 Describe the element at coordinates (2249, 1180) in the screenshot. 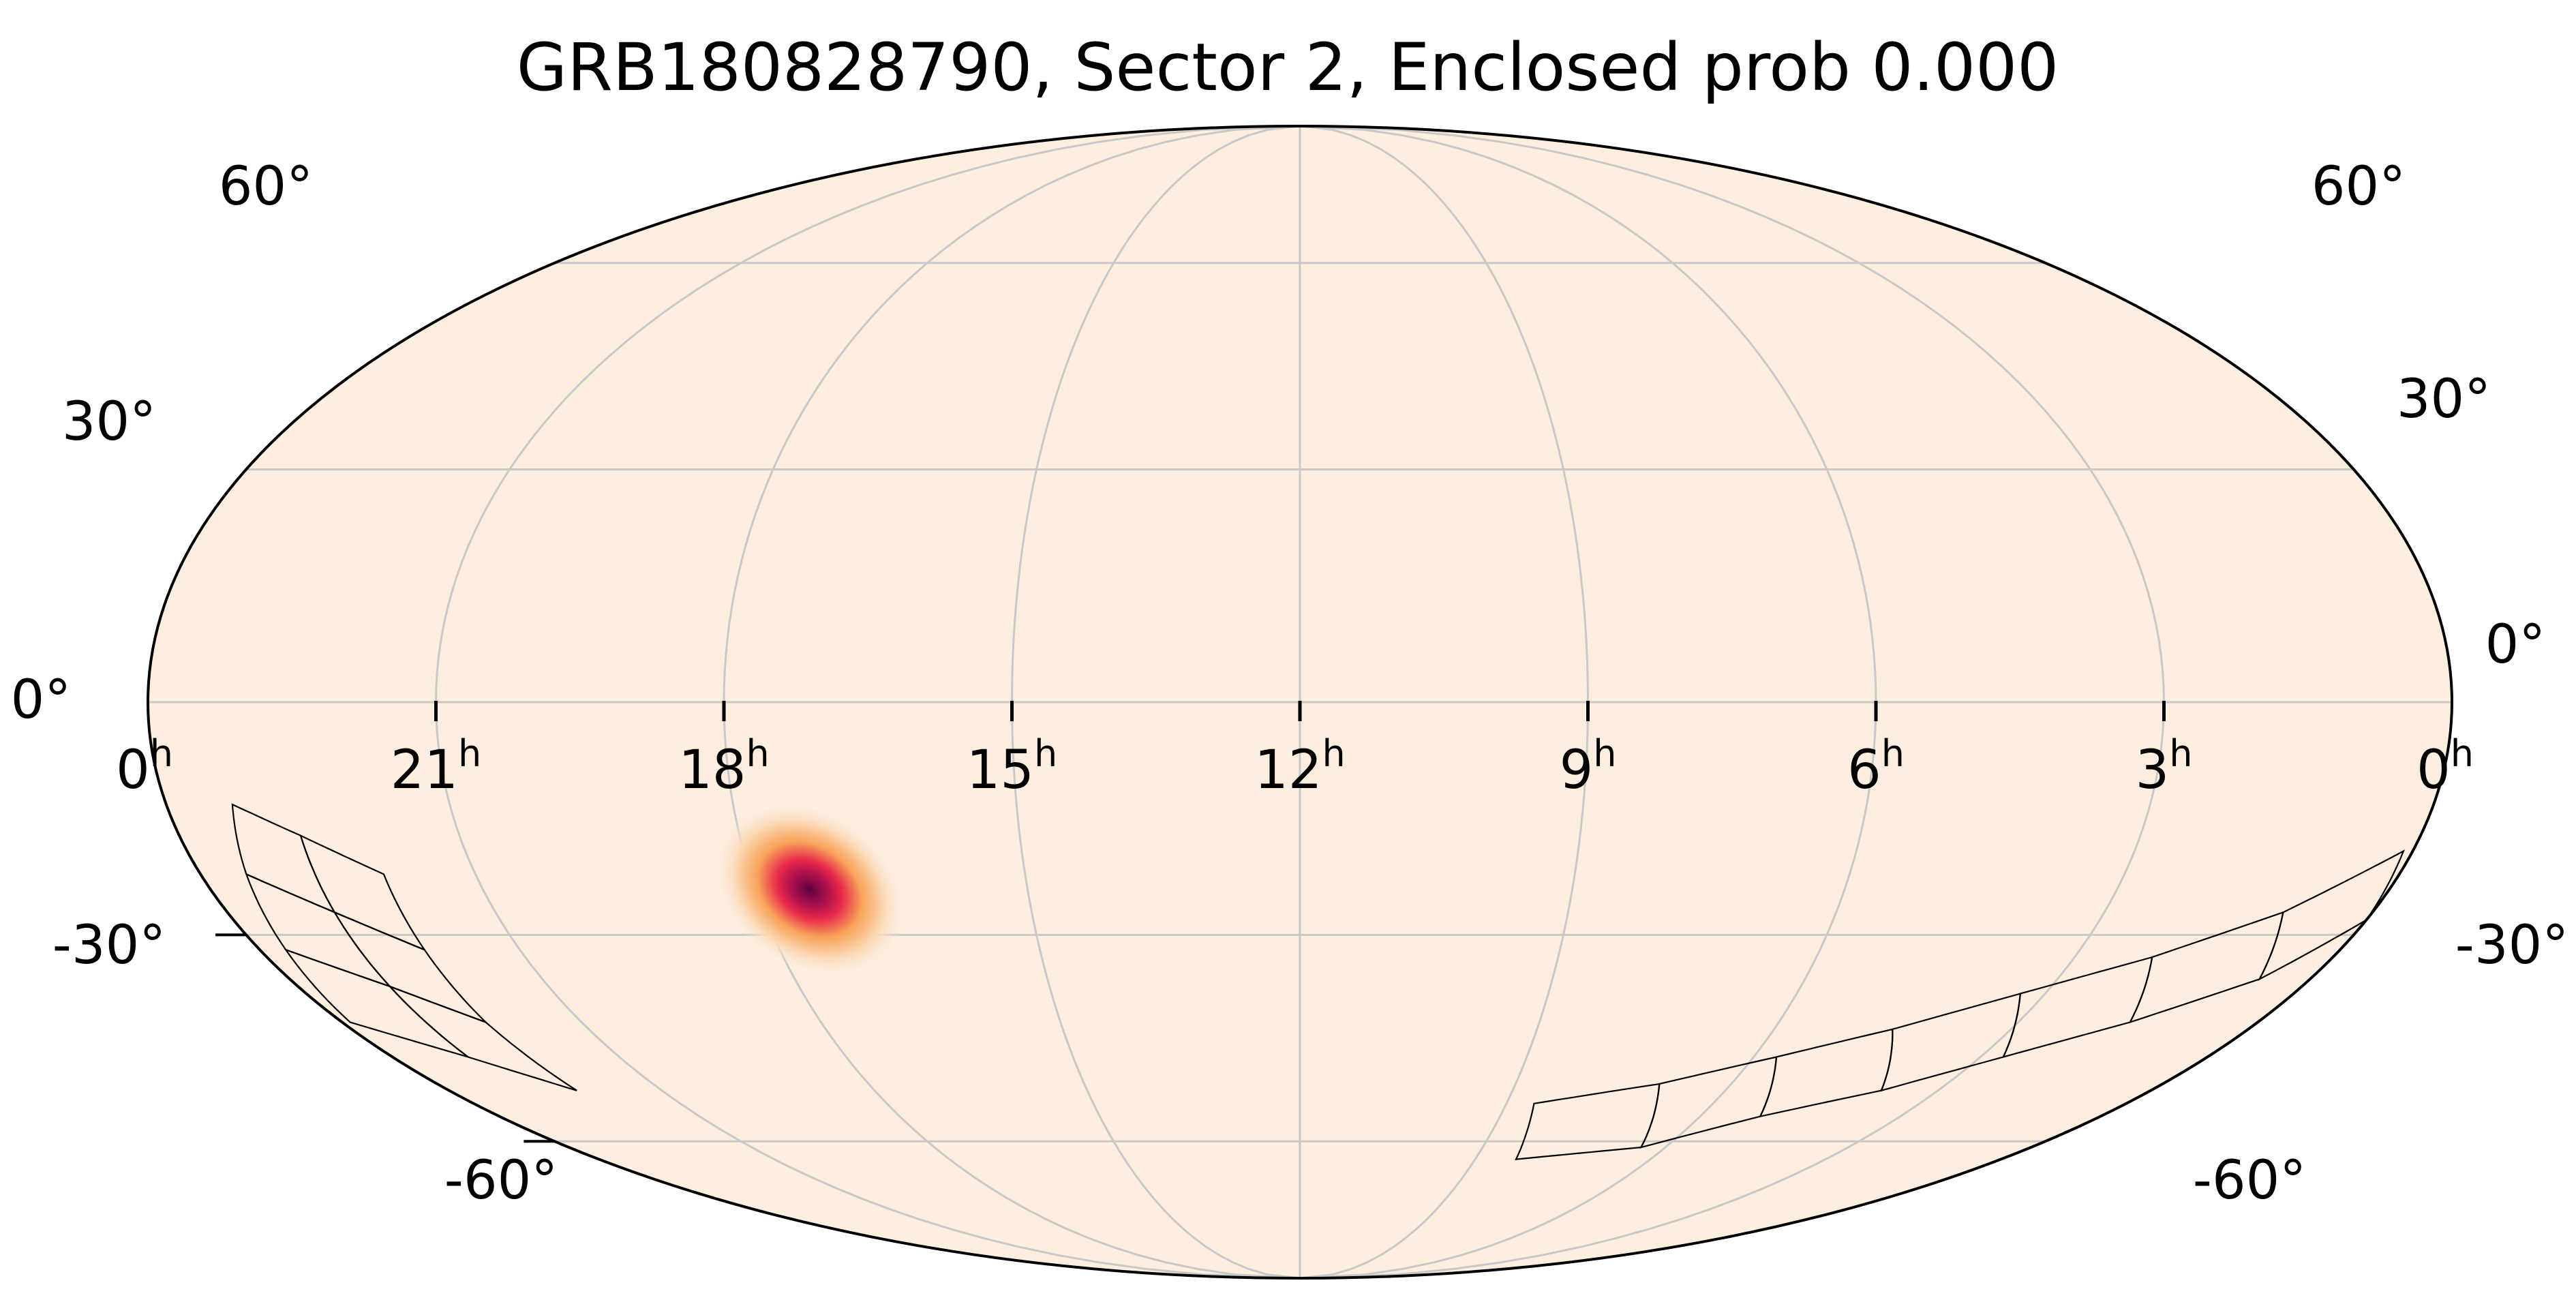

I see `dec-label-right: -60°` at that location.